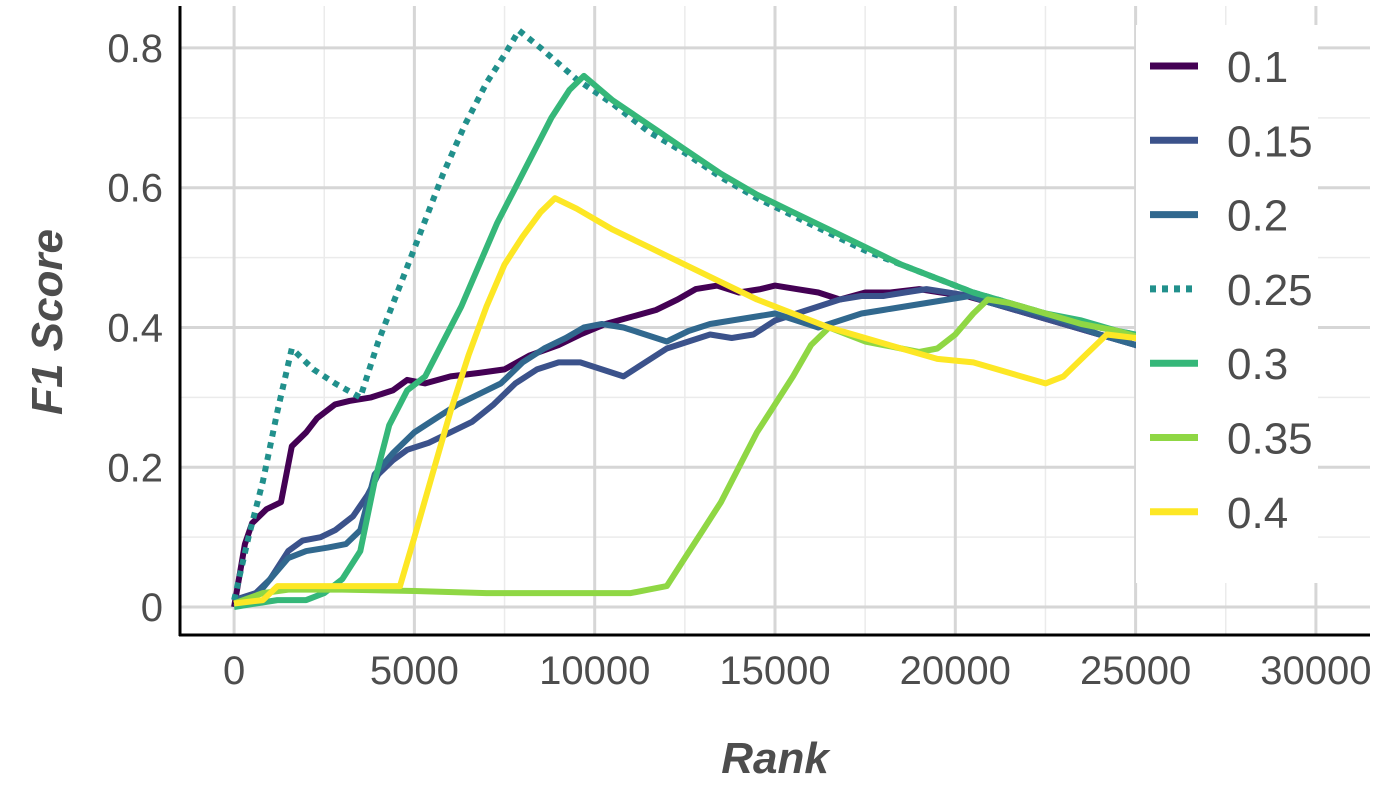 The width and height of the screenshot is (1400, 800). I want to click on x-tick-labels: 0 5000 10000 15000 20000 25000 30000, so click(797, 671).